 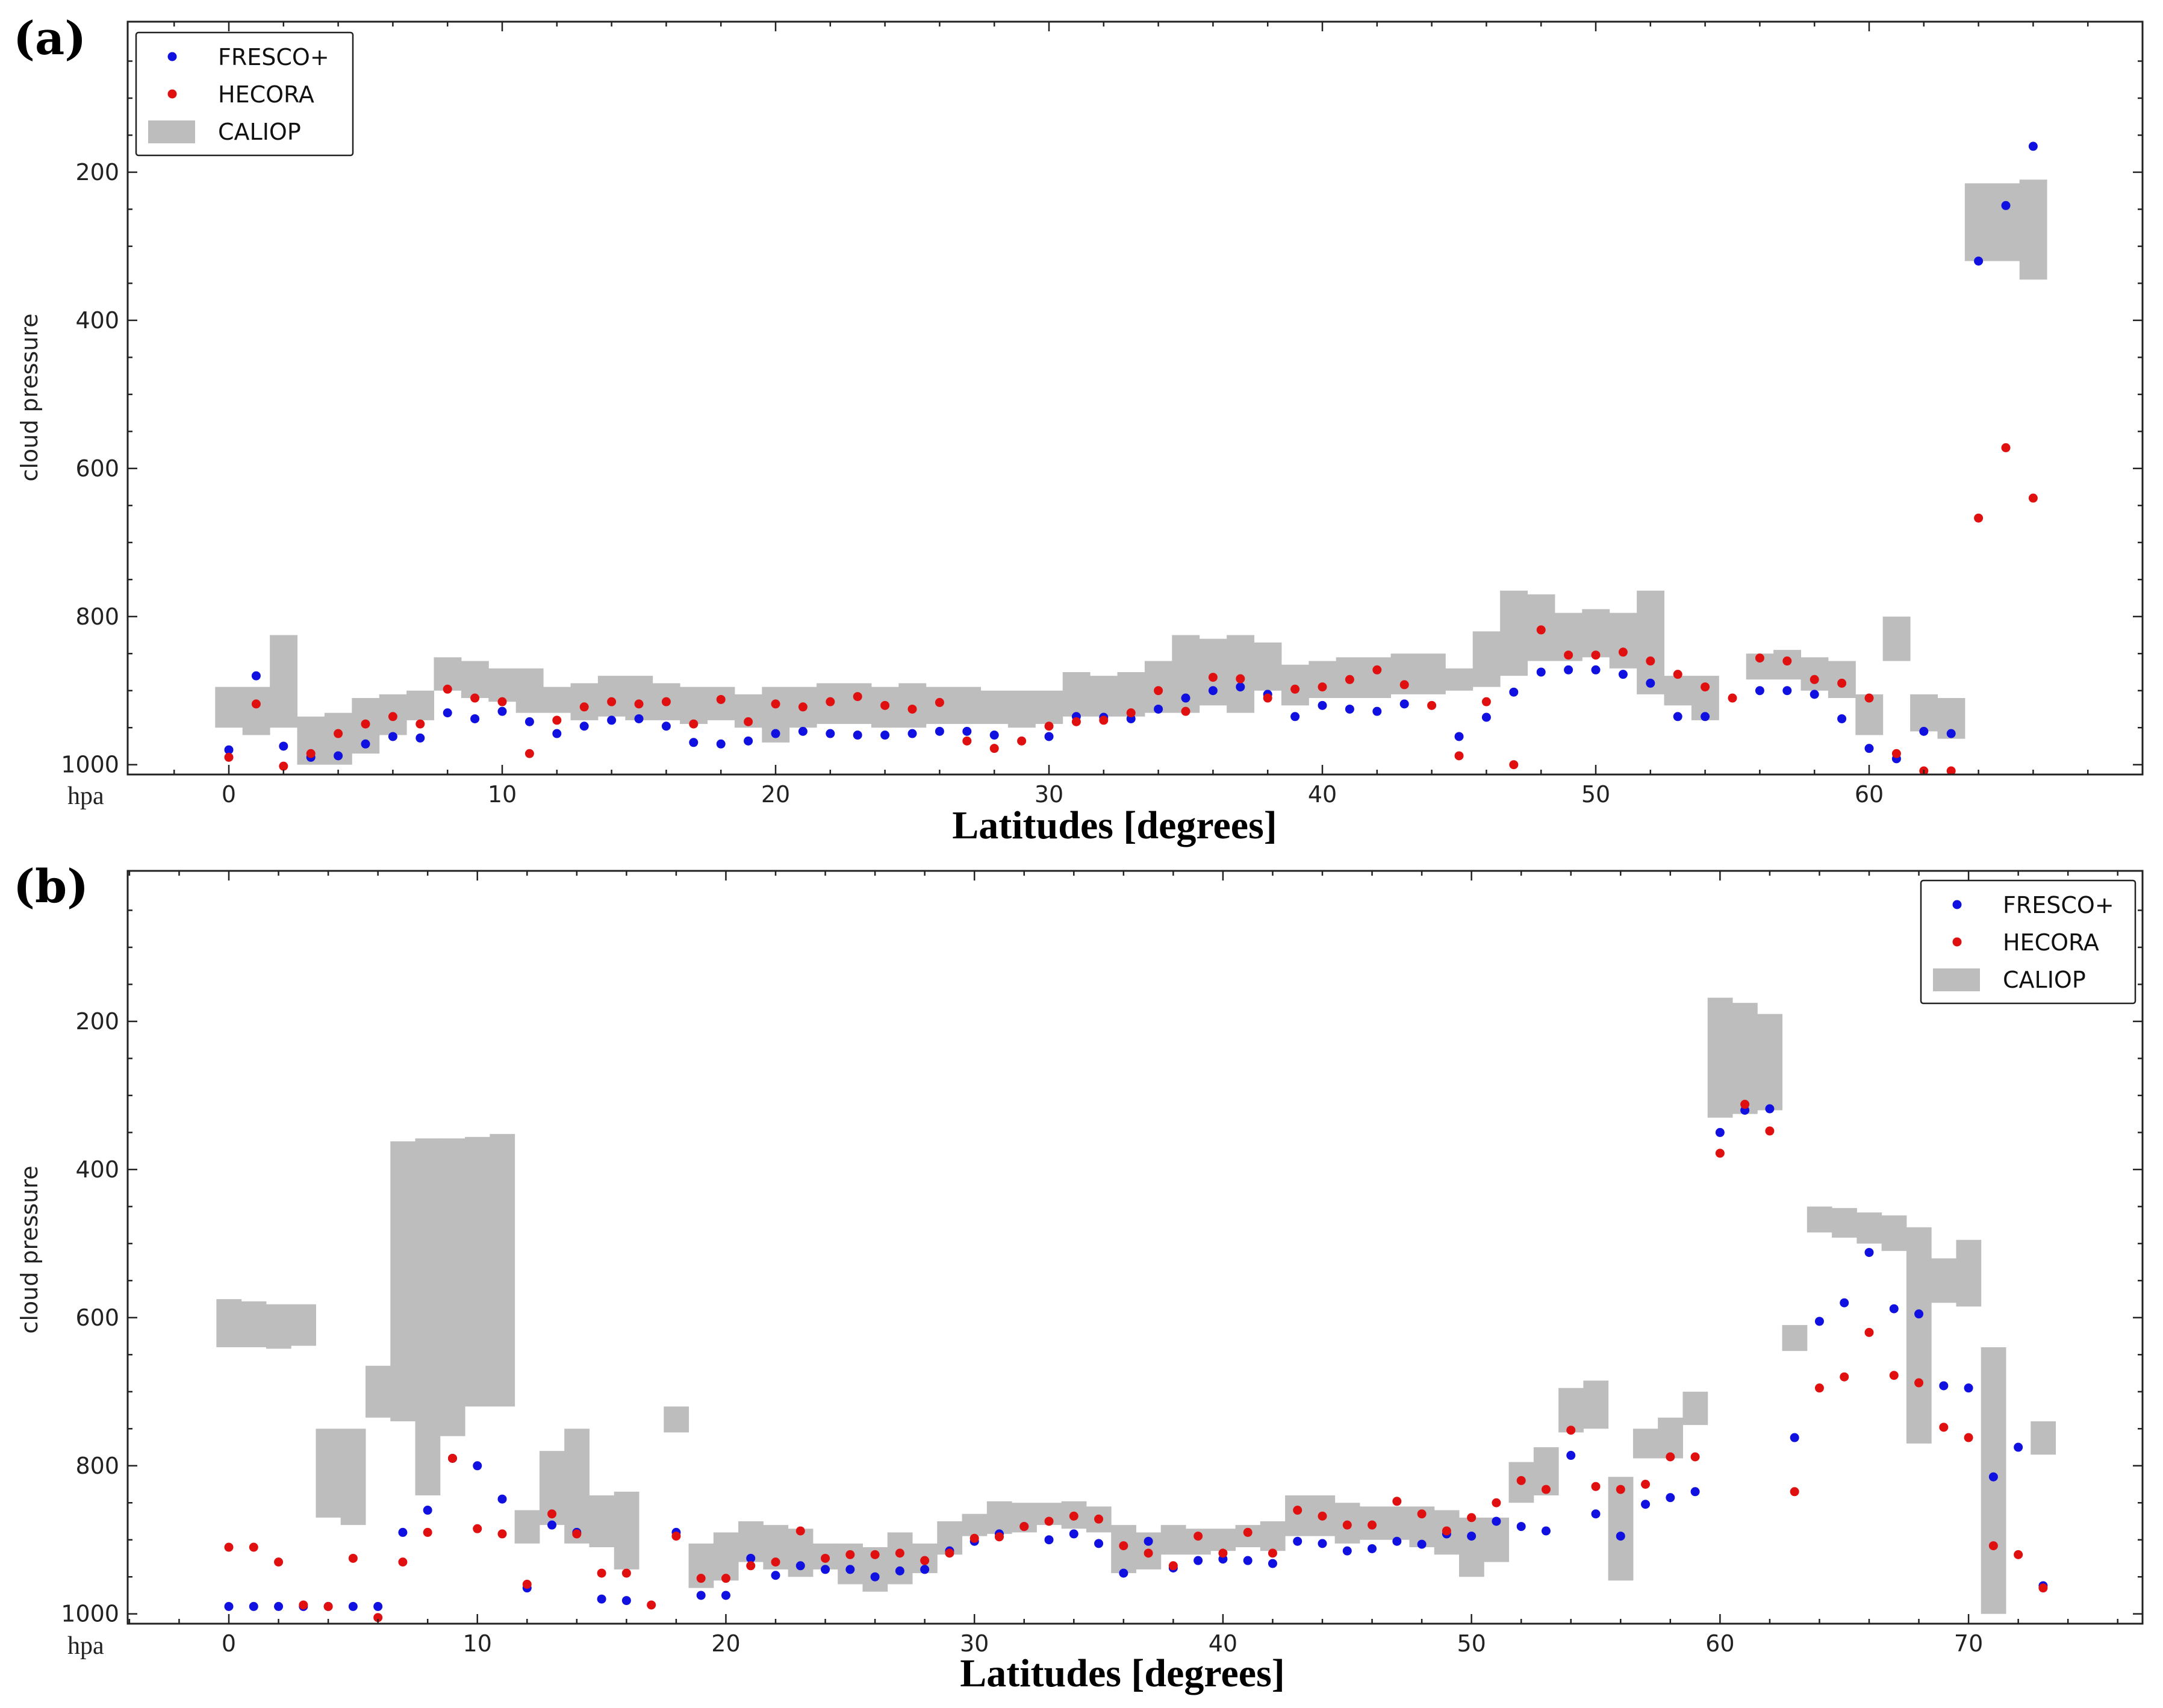 What do you see at coordinates (1869, 794) in the screenshot?
I see `x-tick-label: 60` at bounding box center [1869, 794].